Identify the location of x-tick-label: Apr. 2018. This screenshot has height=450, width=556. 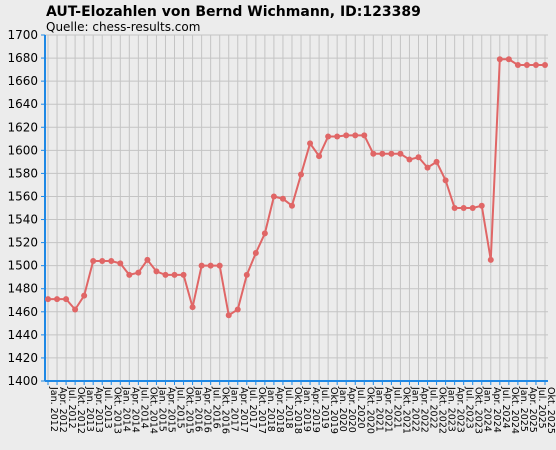
(279, 410).